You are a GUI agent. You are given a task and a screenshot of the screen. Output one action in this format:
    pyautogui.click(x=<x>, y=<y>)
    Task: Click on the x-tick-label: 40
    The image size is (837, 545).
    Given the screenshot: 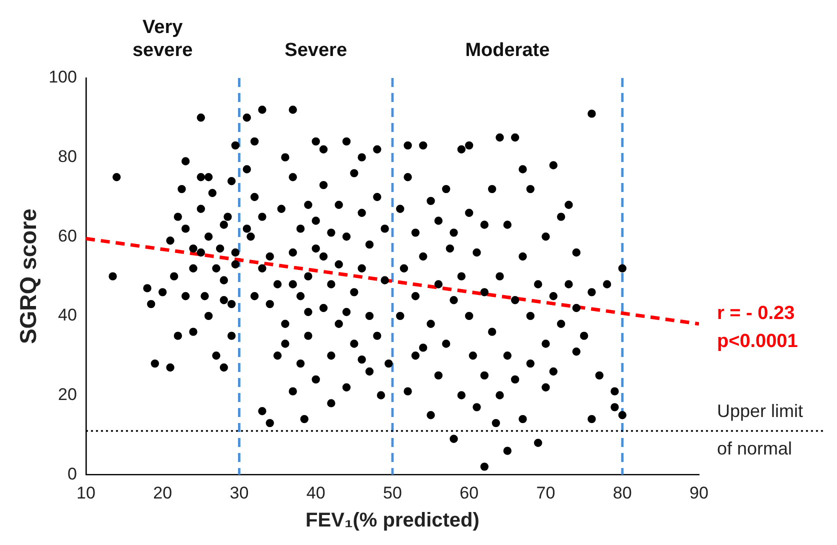 What is the action you would take?
    pyautogui.click(x=316, y=492)
    